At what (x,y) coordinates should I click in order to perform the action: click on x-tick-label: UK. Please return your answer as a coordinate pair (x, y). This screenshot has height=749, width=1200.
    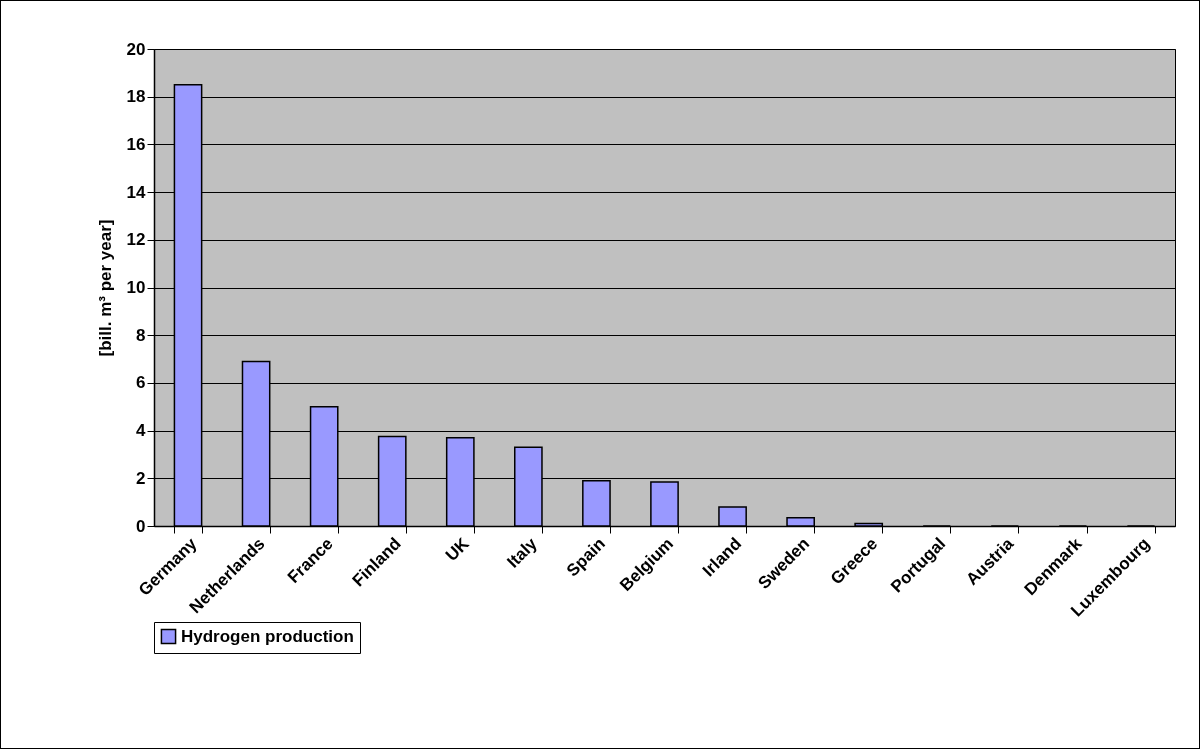
    Looking at the image, I should click on (458, 549).